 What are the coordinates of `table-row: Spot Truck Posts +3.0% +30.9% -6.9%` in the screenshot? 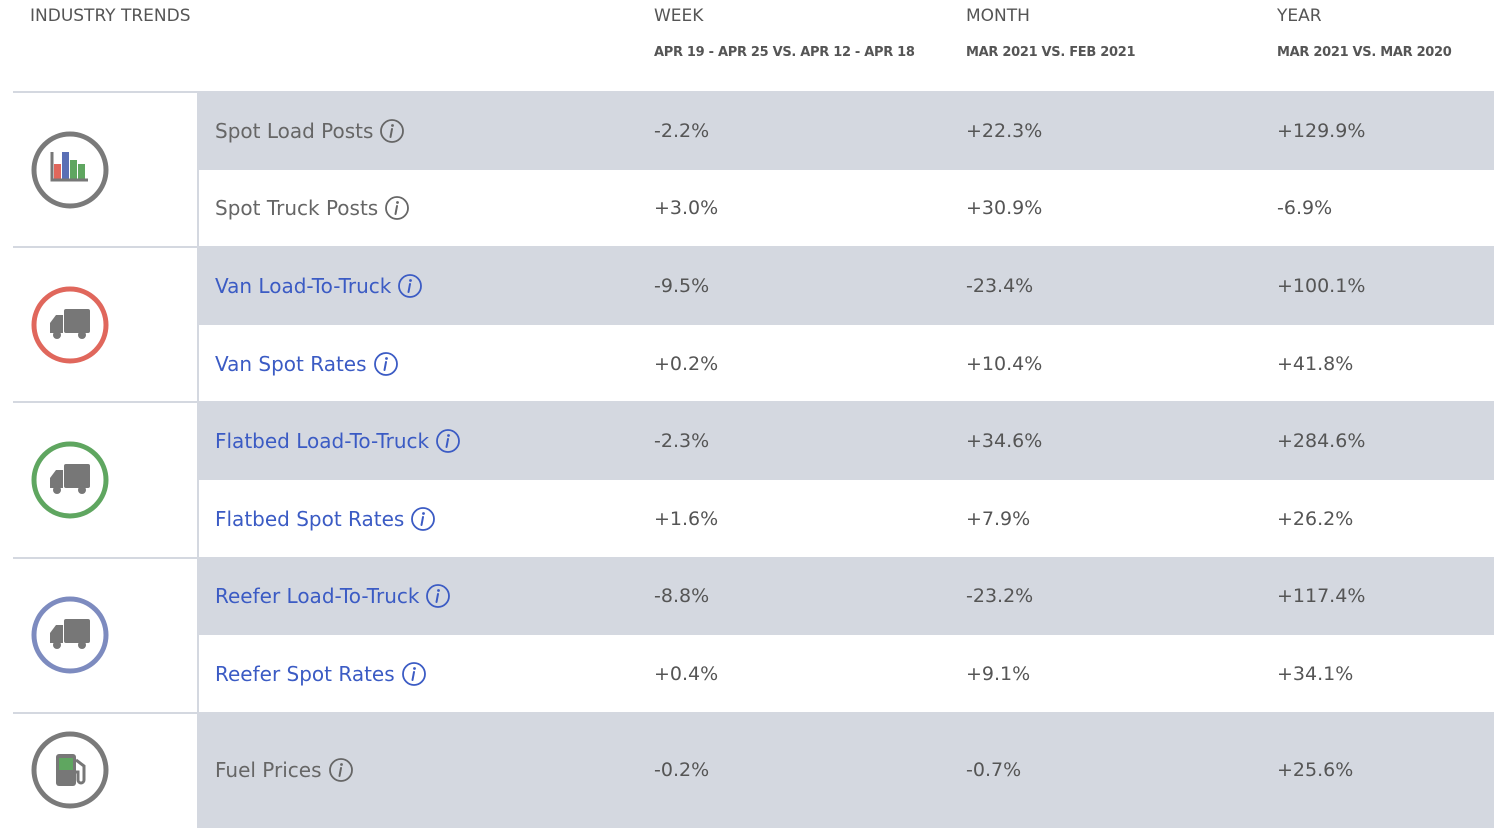 It's located at (846, 209).